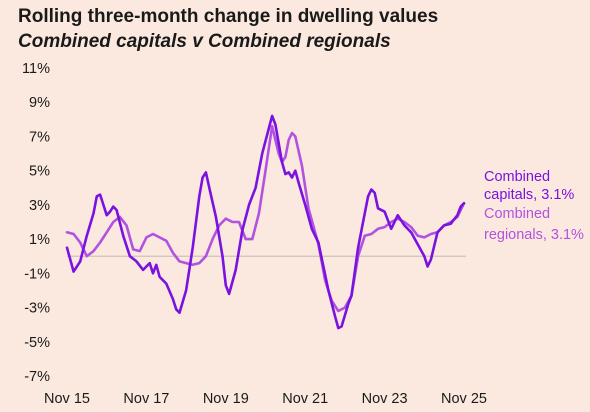 The width and height of the screenshot is (590, 412). Describe the element at coordinates (39, 103) in the screenshot. I see `y-tick-label: 9%` at that location.